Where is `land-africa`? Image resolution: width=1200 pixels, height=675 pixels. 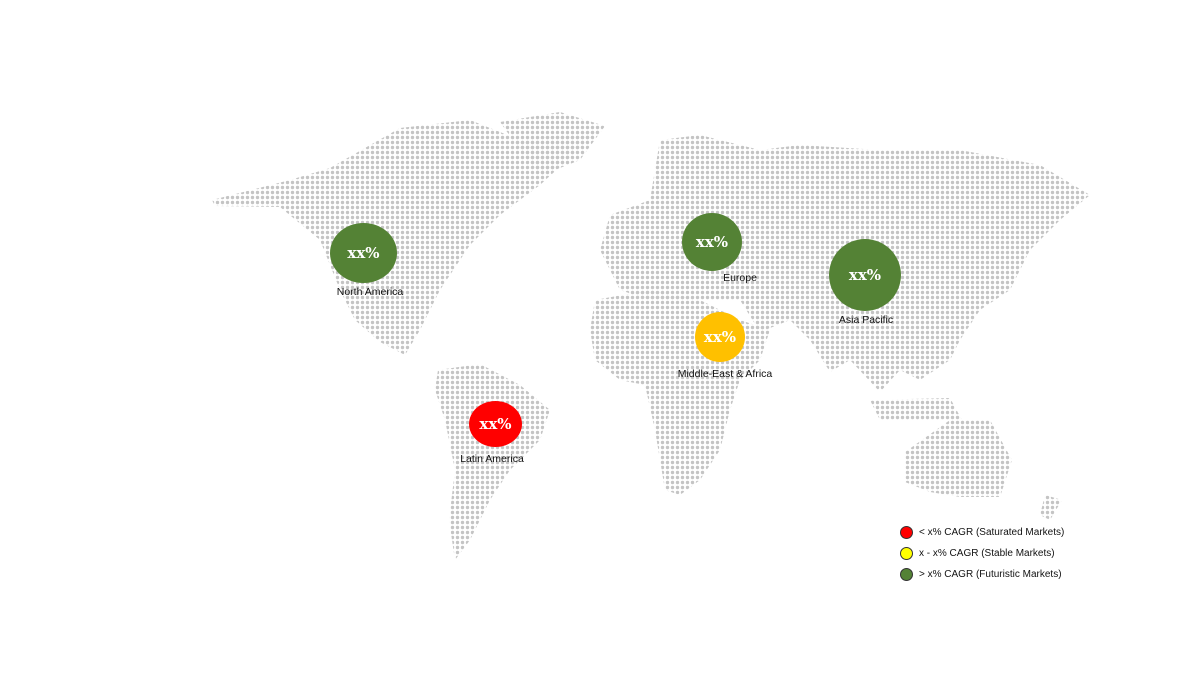
land-africa is located at coordinates (680, 392).